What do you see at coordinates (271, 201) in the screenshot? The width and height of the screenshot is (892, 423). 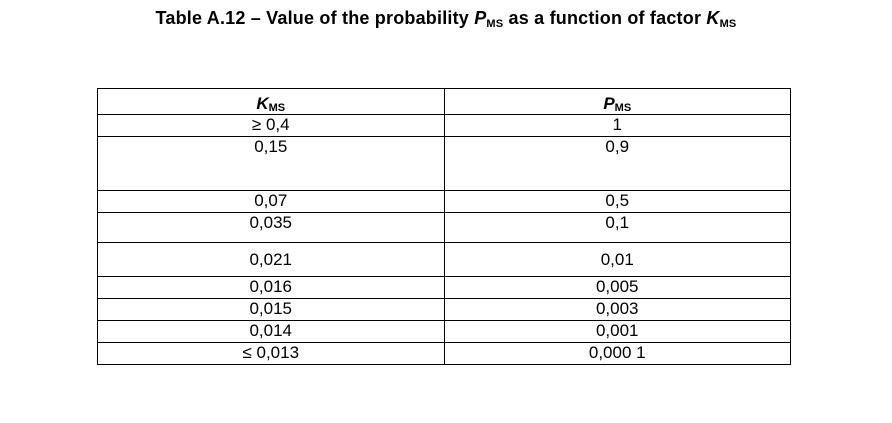 I see `kms-cell: 0,07` at bounding box center [271, 201].